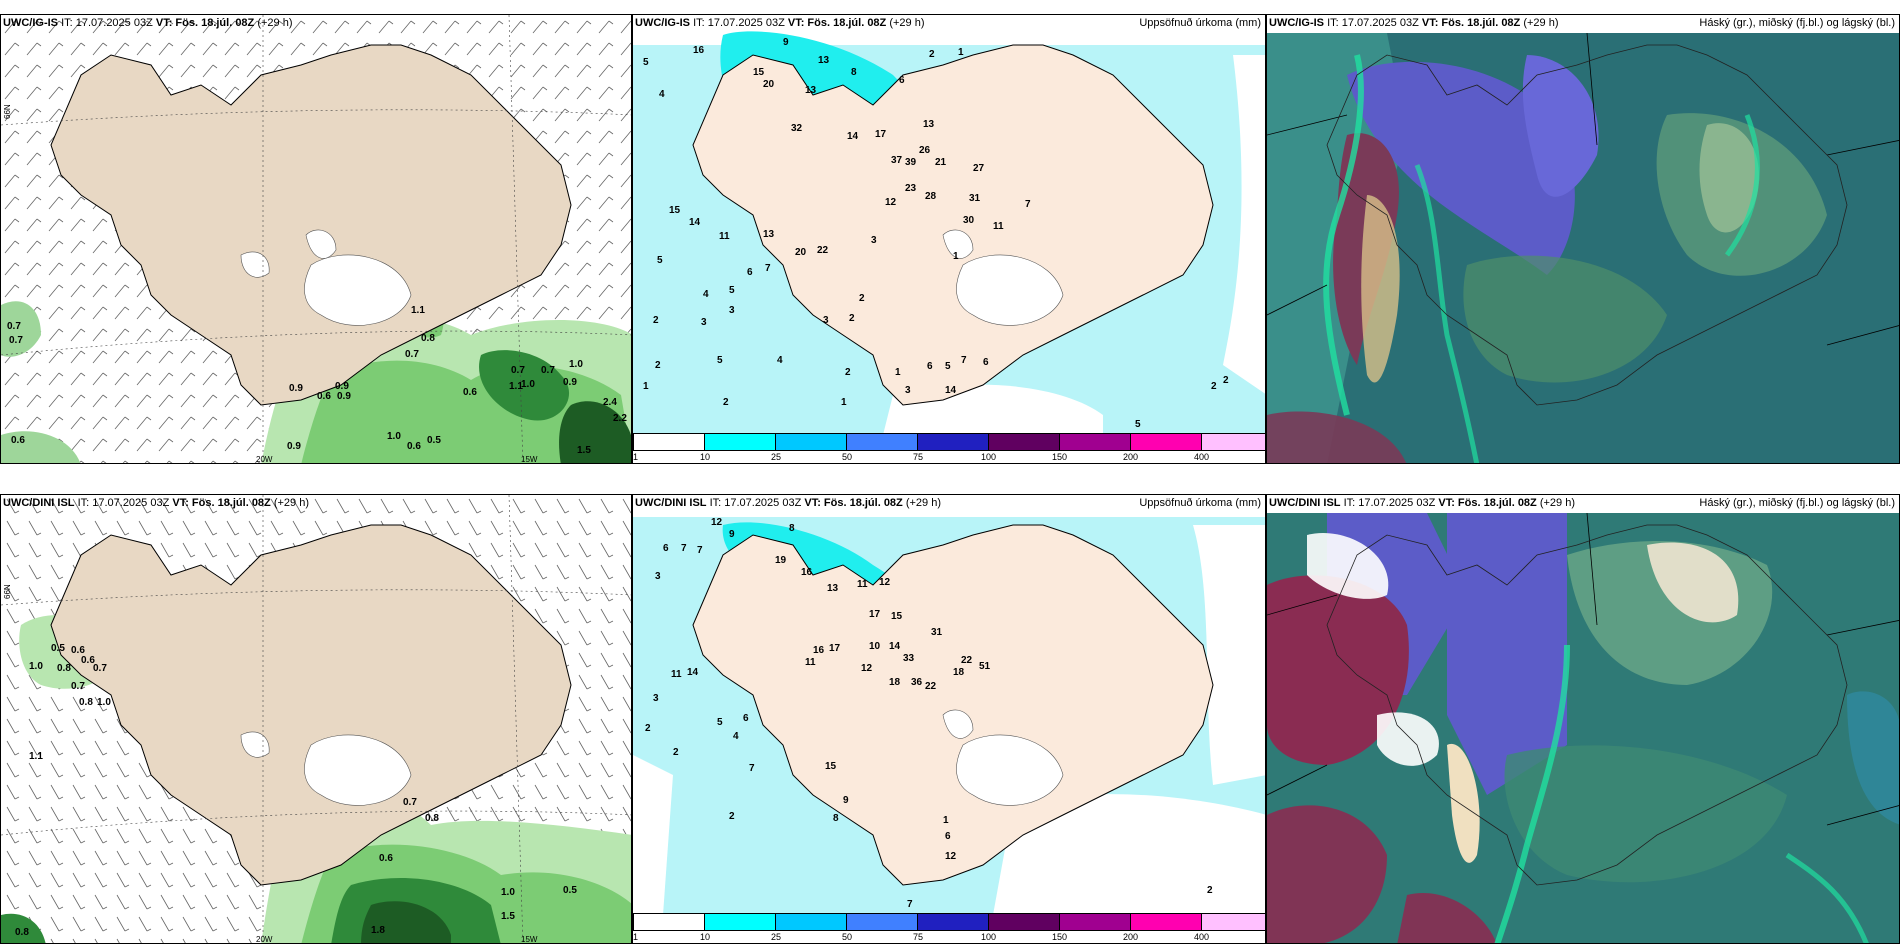 The image size is (1900, 950). What do you see at coordinates (911, 188) in the screenshot?
I see `value-label: 23` at bounding box center [911, 188].